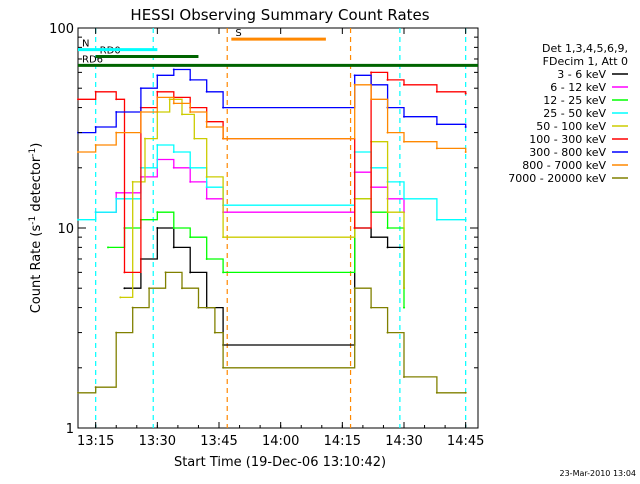 This screenshot has width=640, height=484. Describe the element at coordinates (157, 441) in the screenshot. I see `x-tick-label-1: 13:30` at that location.